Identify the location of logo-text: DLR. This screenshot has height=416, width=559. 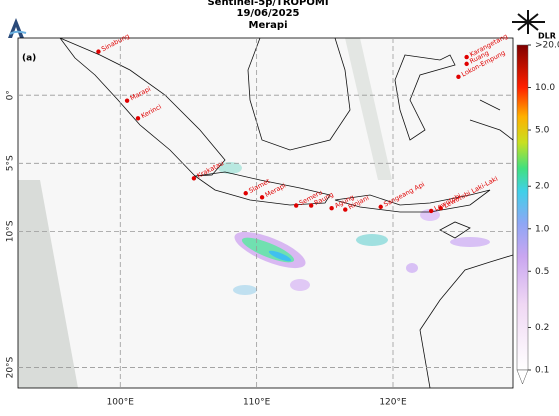
(547, 36).